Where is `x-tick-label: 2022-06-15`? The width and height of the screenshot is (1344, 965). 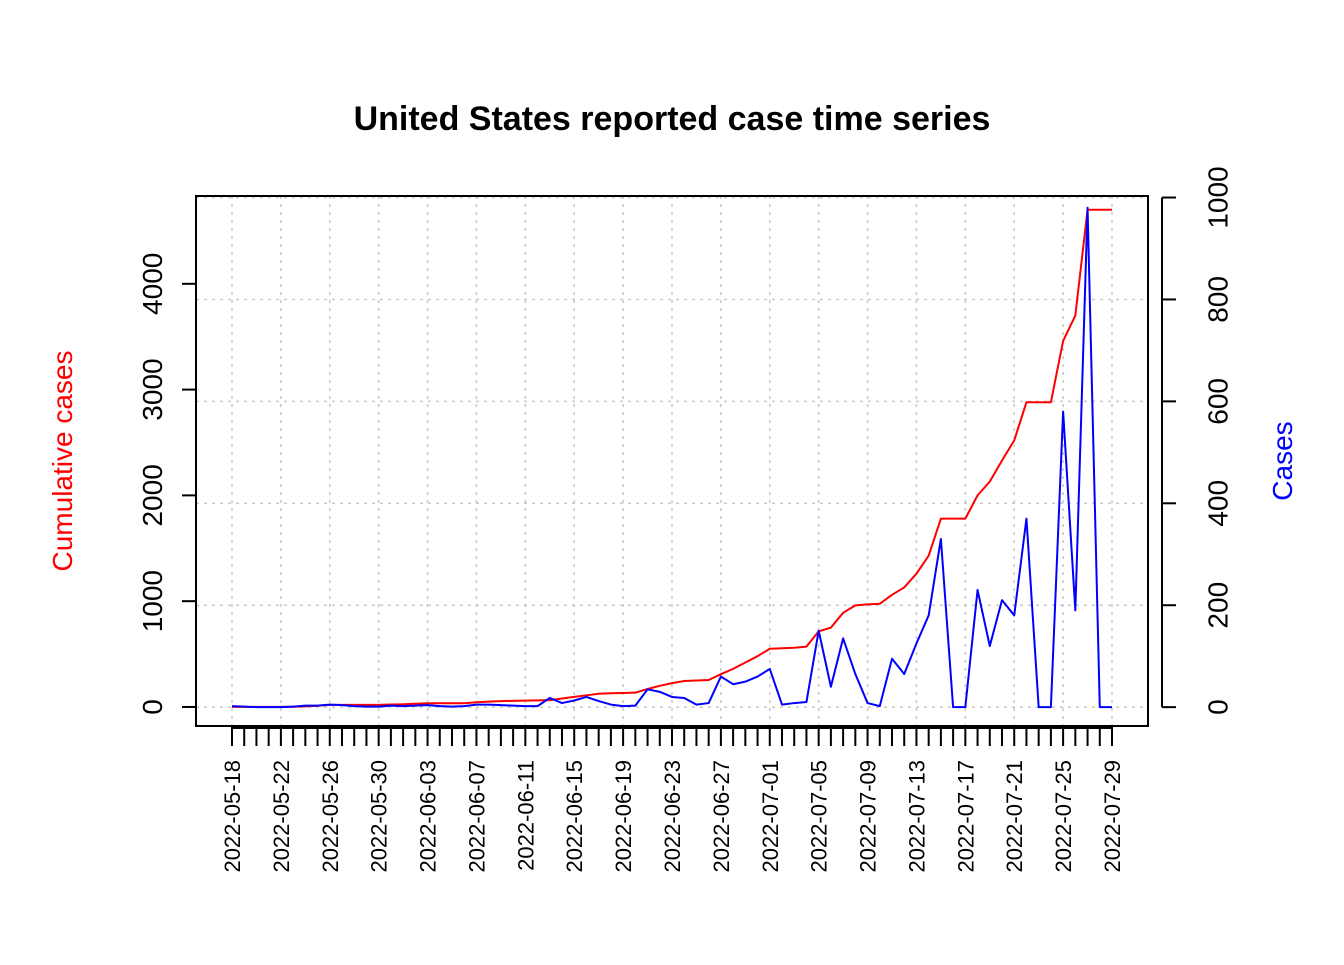
x-tick-label: 2022-06-15 is located at coordinates (574, 816).